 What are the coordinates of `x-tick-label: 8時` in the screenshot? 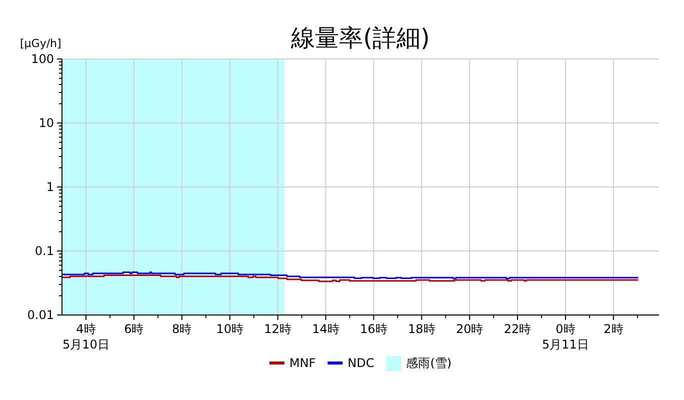 It's located at (182, 329).